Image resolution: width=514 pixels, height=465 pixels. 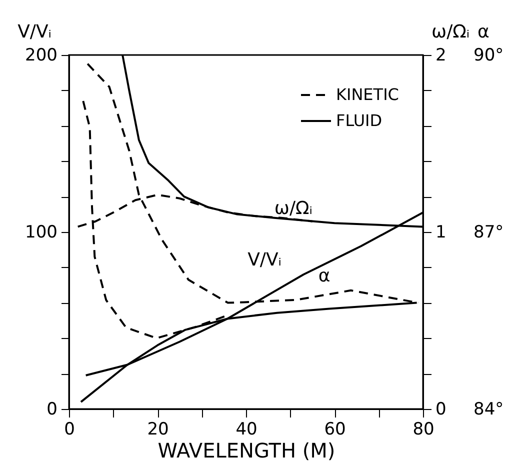 What do you see at coordinates (484, 32) in the screenshot?
I see `y3-axis-title: α` at bounding box center [484, 32].